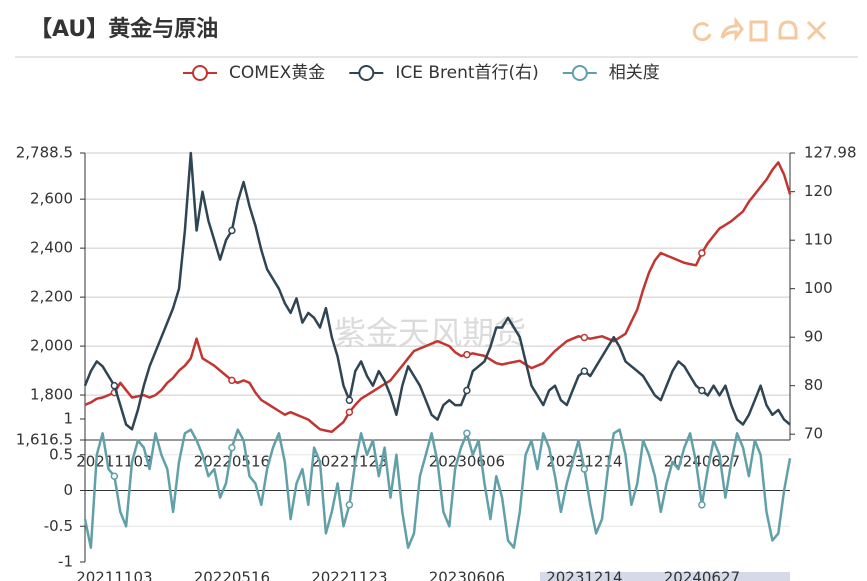 The height and width of the screenshot is (581, 867). Describe the element at coordinates (44, 440) in the screenshot. I see `y-tick-label: 1,616.5` at that location.